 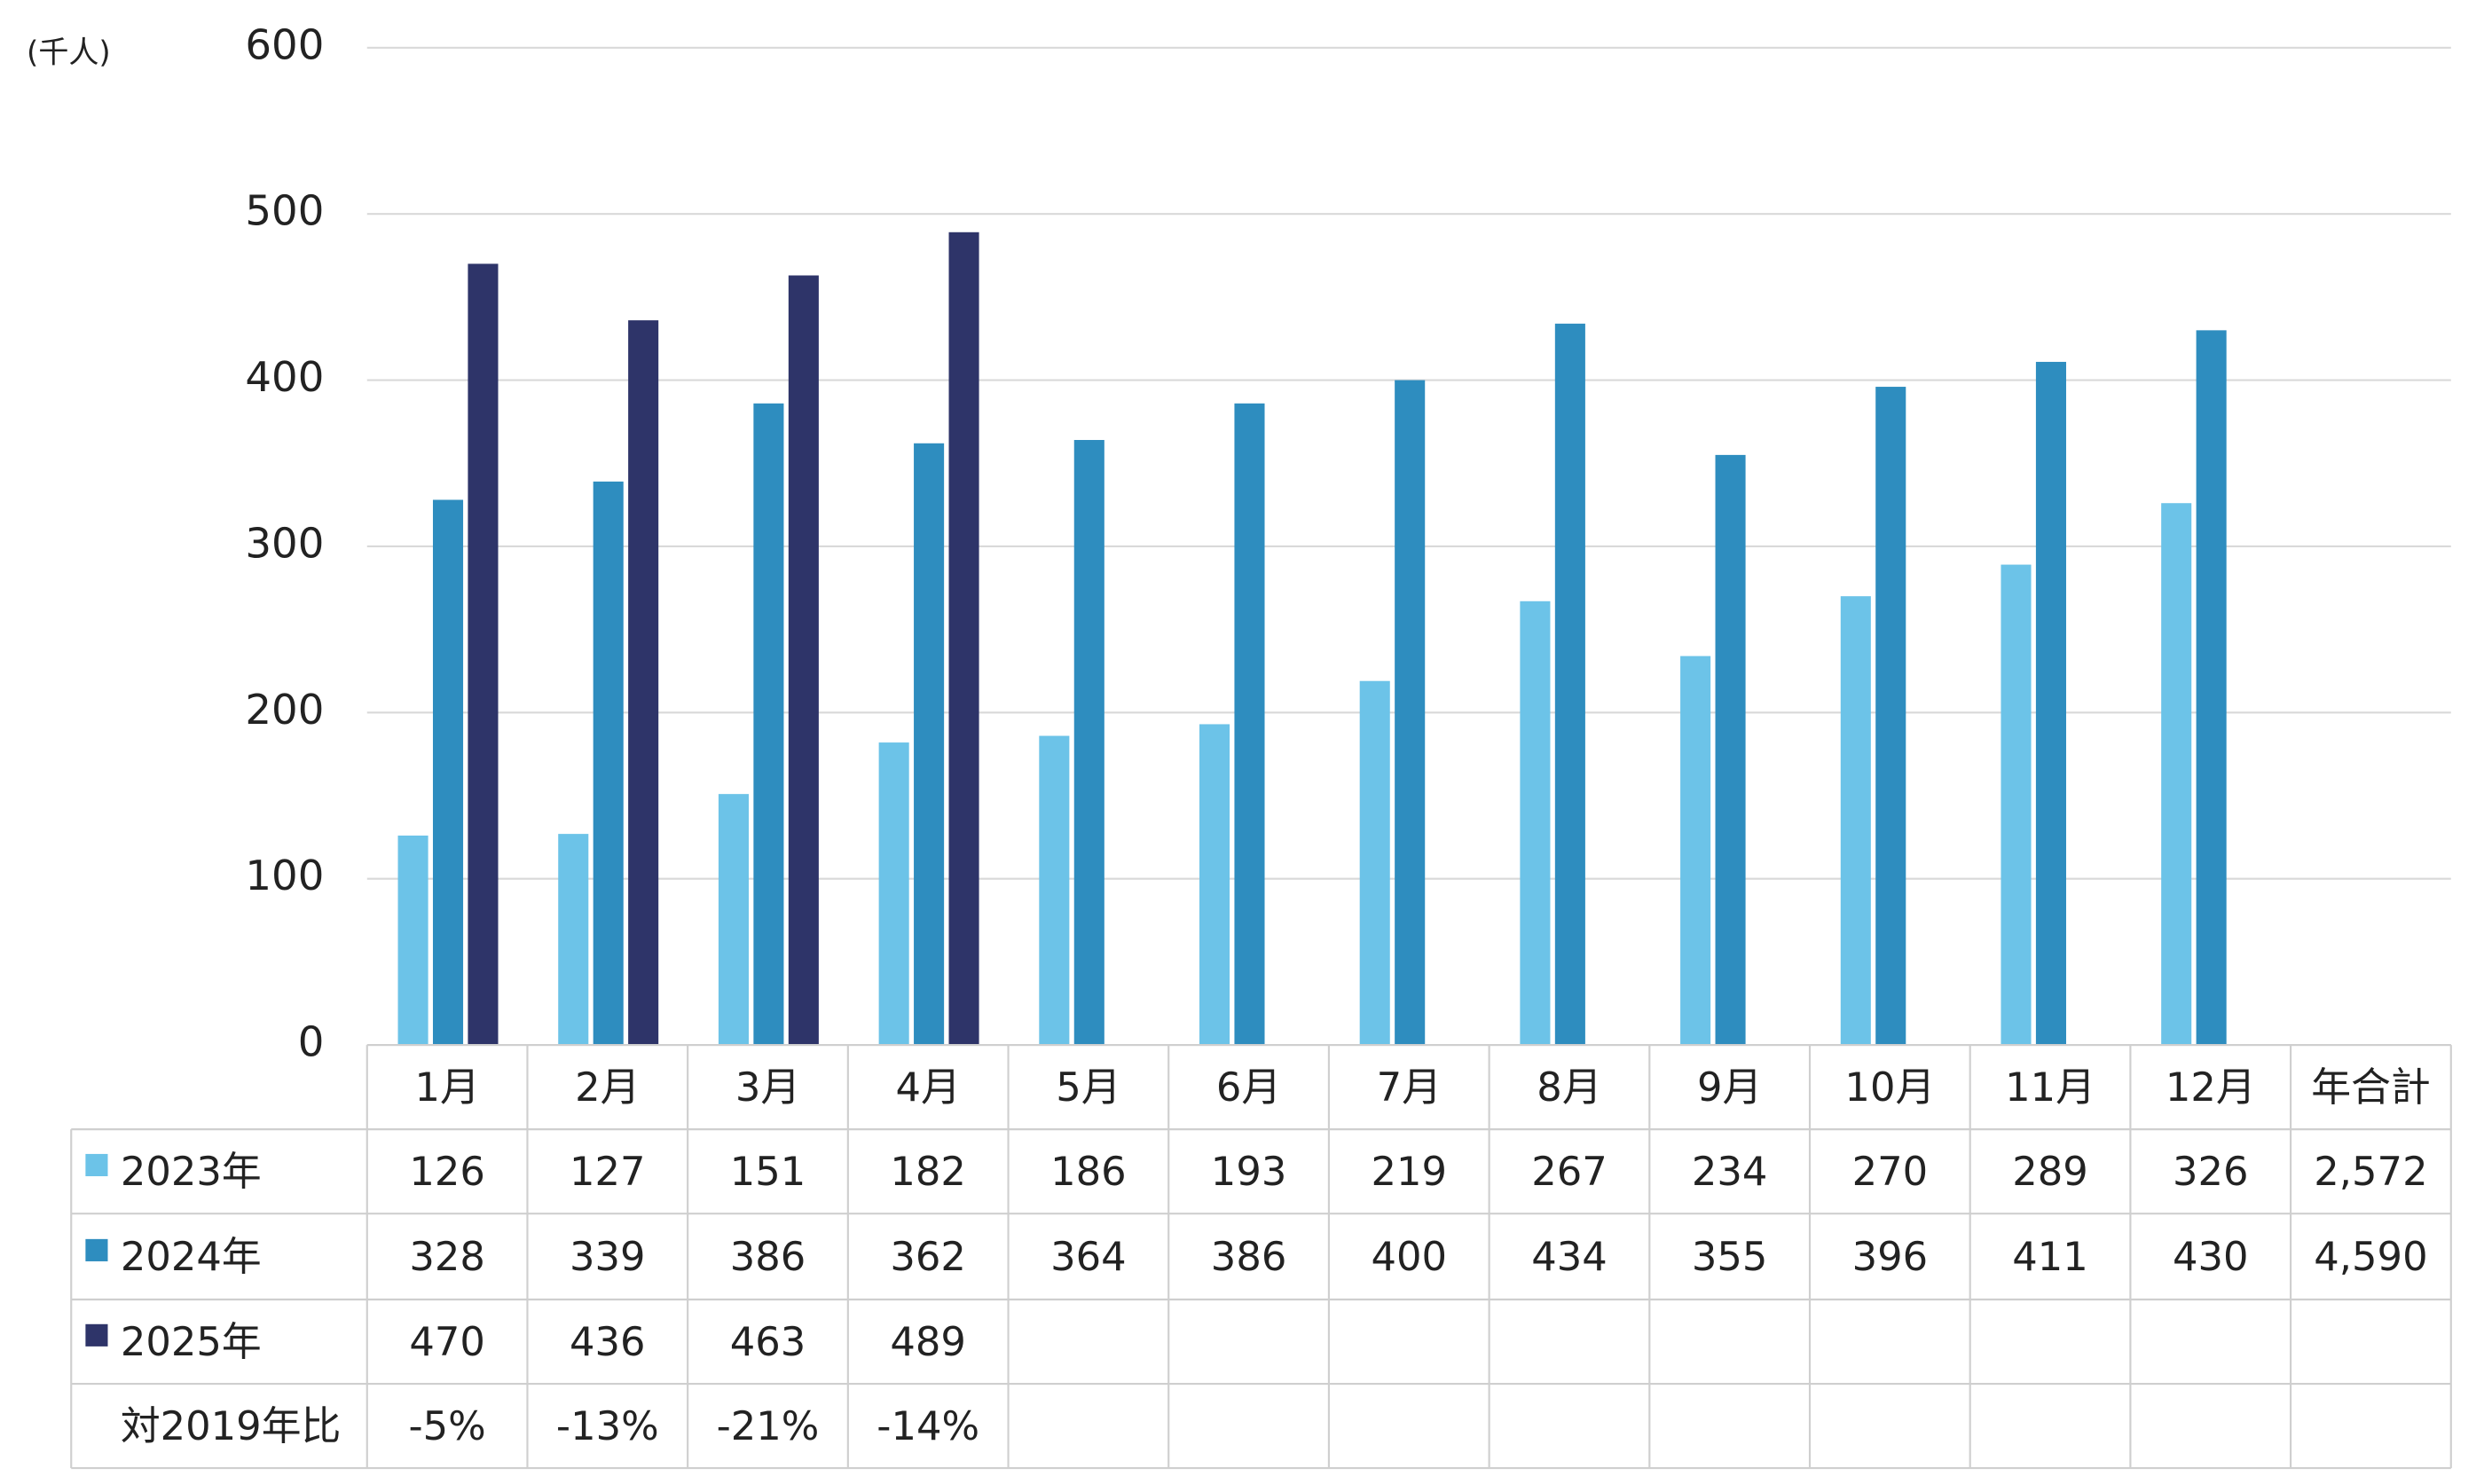 What do you see at coordinates (2050, 1087) in the screenshot?
I see `x-tick-label: 11月` at bounding box center [2050, 1087].